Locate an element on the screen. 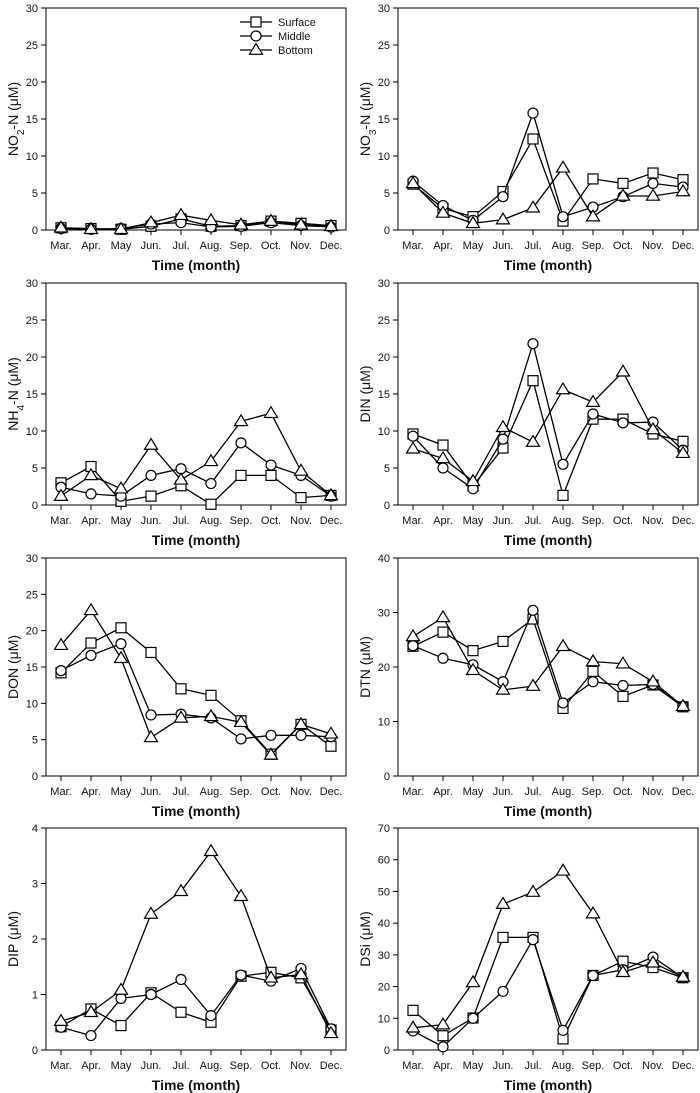 This screenshot has height=1093, width=700. y-tick-label: 10 is located at coordinates (384, 723).